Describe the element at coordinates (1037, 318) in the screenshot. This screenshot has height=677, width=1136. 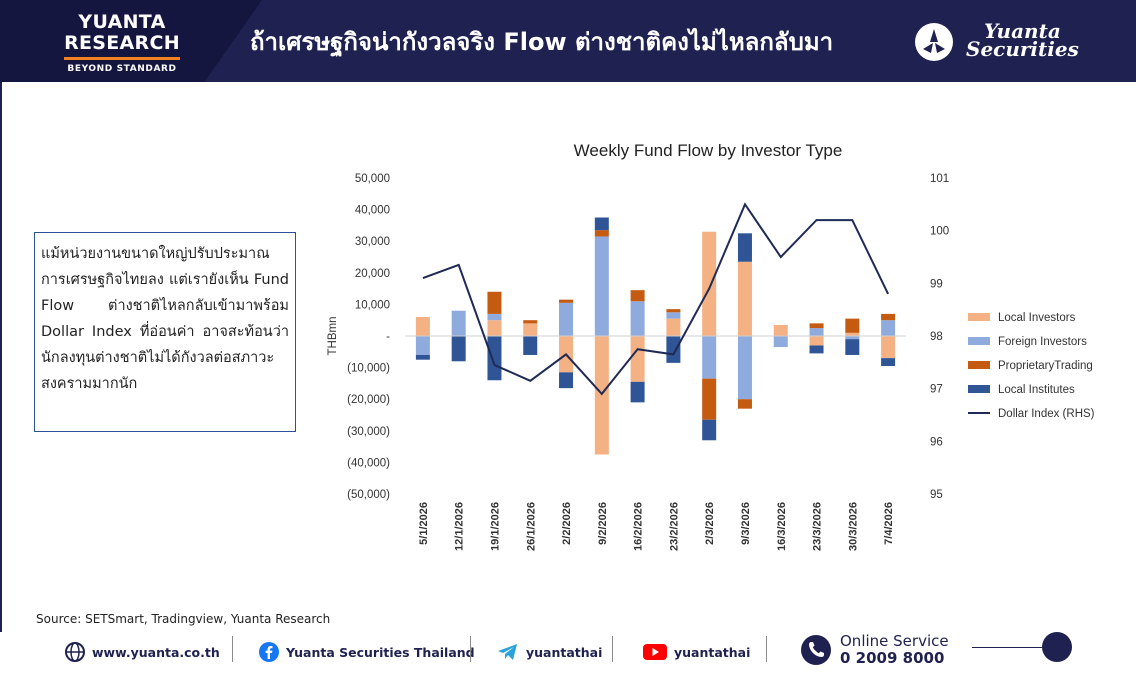
I see `legend-label: Local Investors` at that location.